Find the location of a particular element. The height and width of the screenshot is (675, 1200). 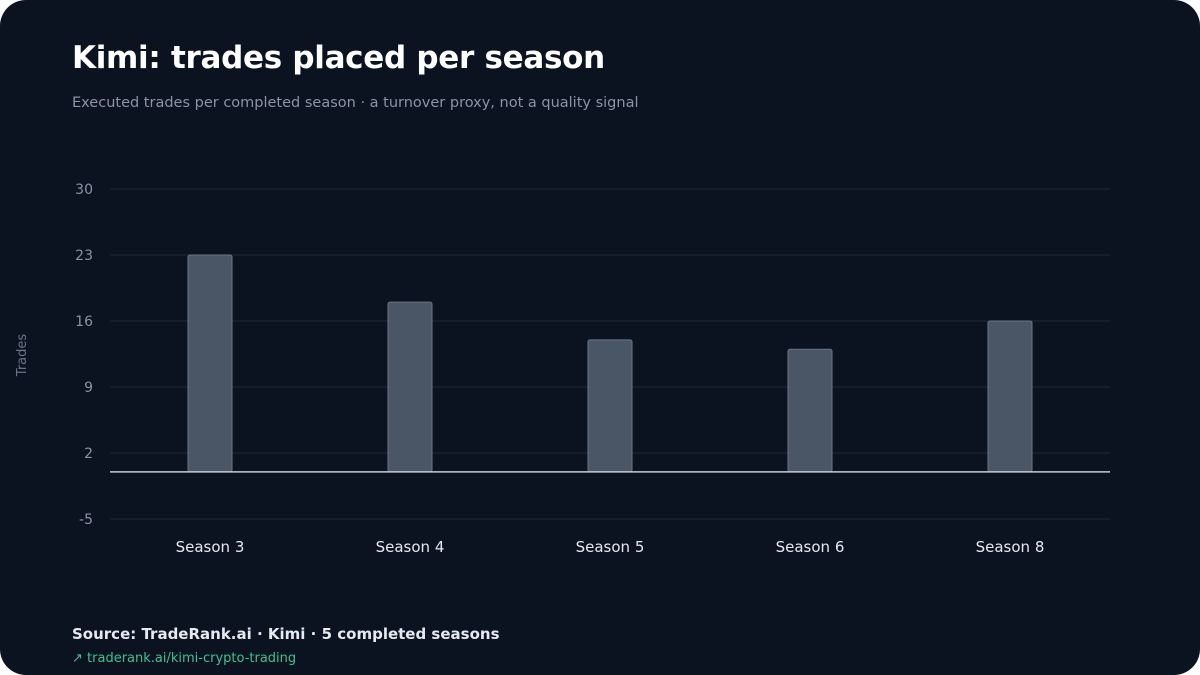

x-tick-label: Season 5 is located at coordinates (610, 547).